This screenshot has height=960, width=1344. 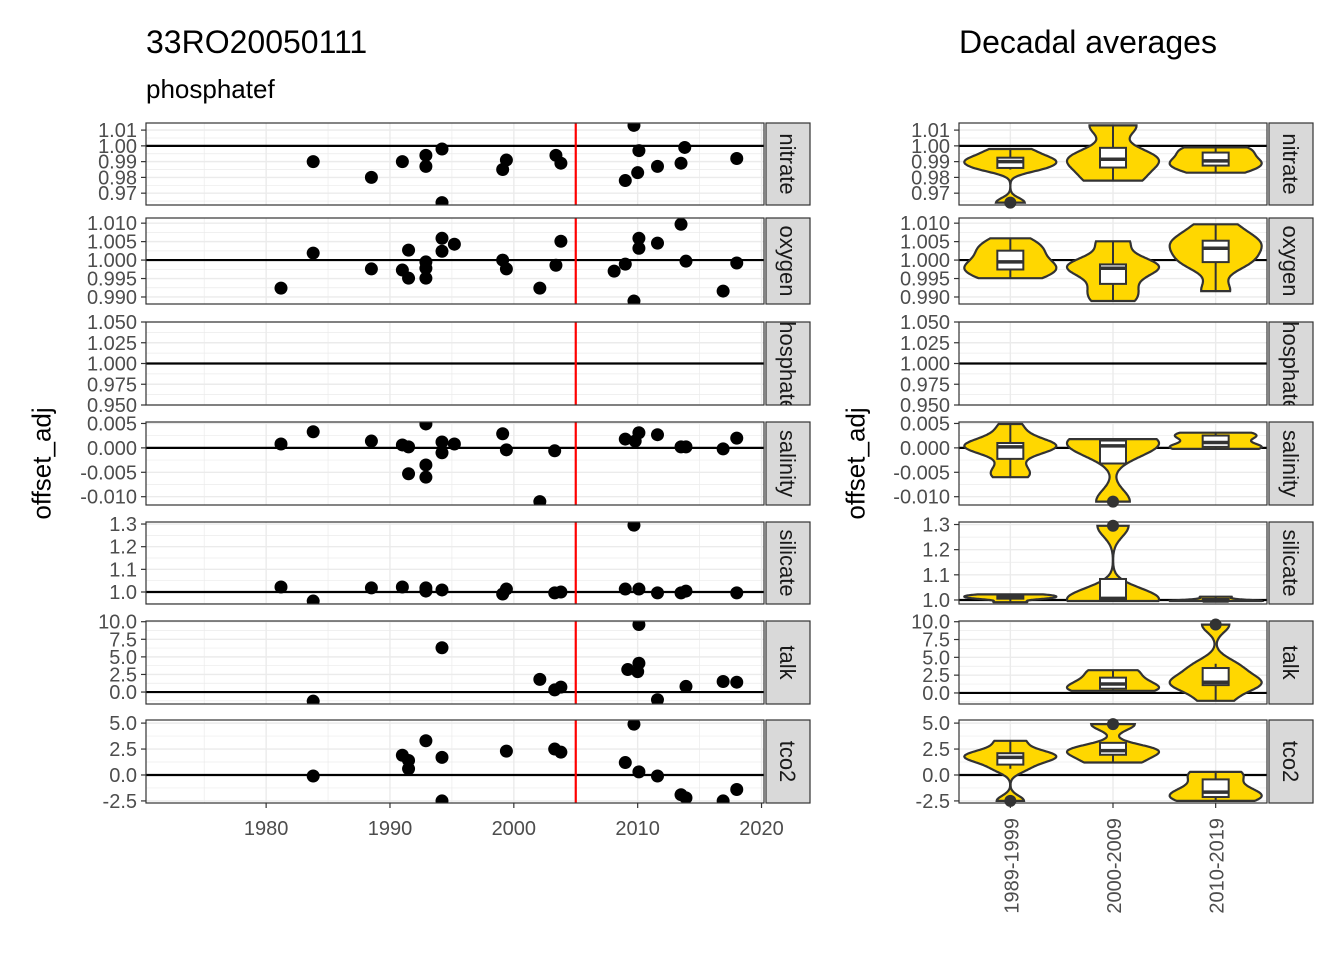 I want to click on category-label: 2010-2019, so click(x=1218, y=866).